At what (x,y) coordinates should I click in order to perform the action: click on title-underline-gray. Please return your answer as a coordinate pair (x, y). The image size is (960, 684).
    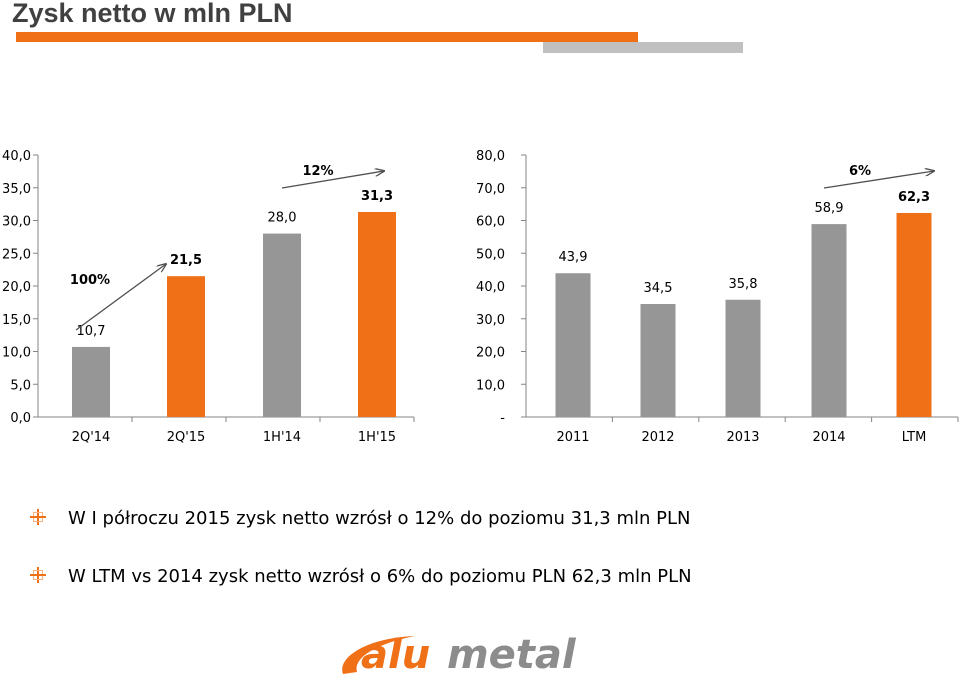
    Looking at the image, I should click on (643, 47).